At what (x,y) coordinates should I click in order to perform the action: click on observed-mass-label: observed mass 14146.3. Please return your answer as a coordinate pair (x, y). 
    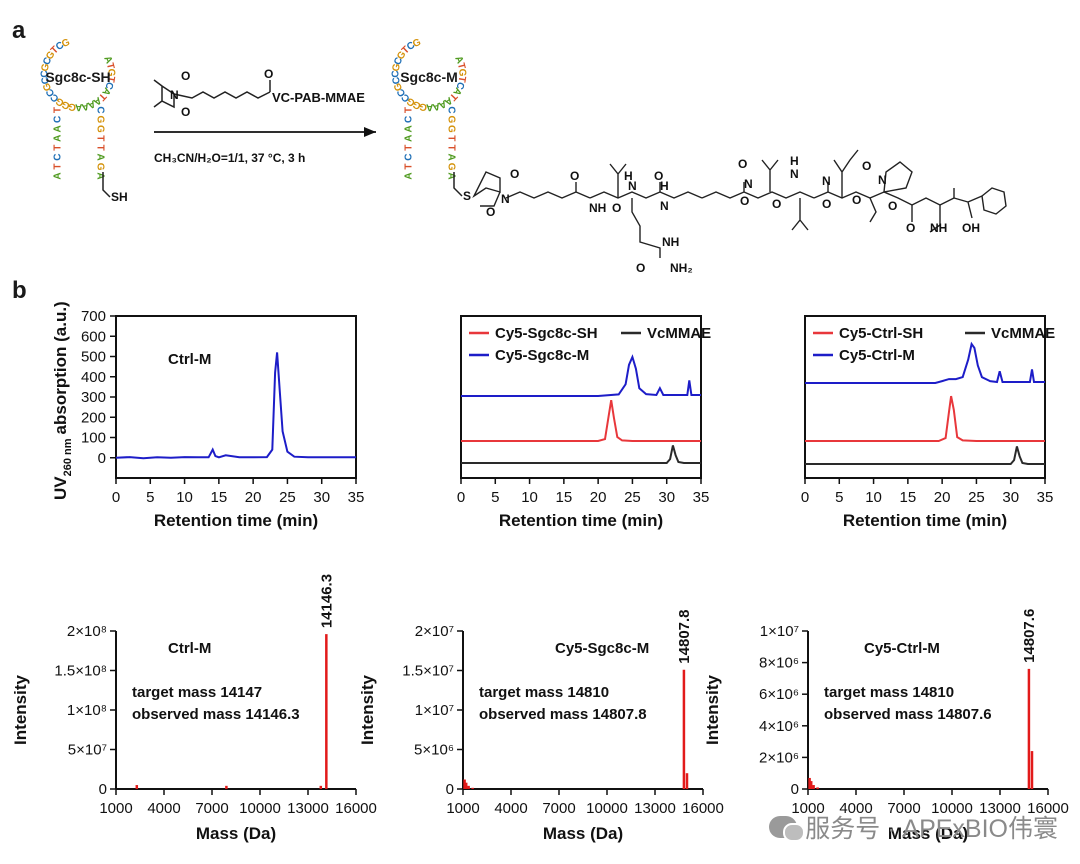
    Looking at the image, I should click on (216, 714).